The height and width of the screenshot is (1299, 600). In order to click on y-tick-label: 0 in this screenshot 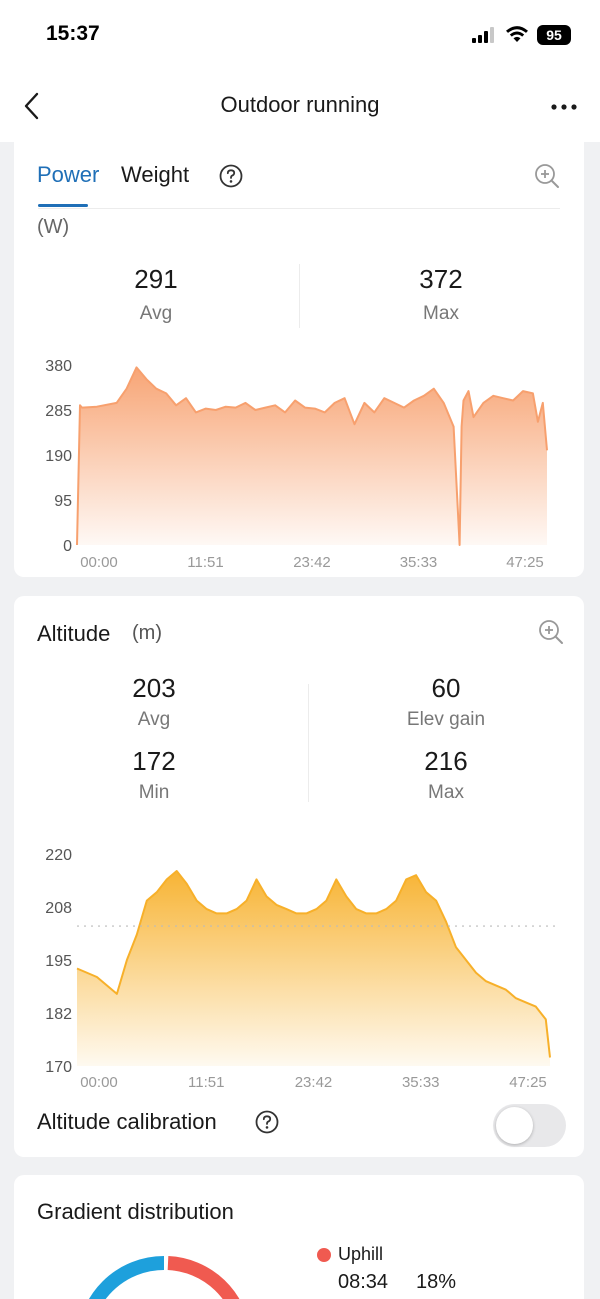, I will do `click(67, 546)`.